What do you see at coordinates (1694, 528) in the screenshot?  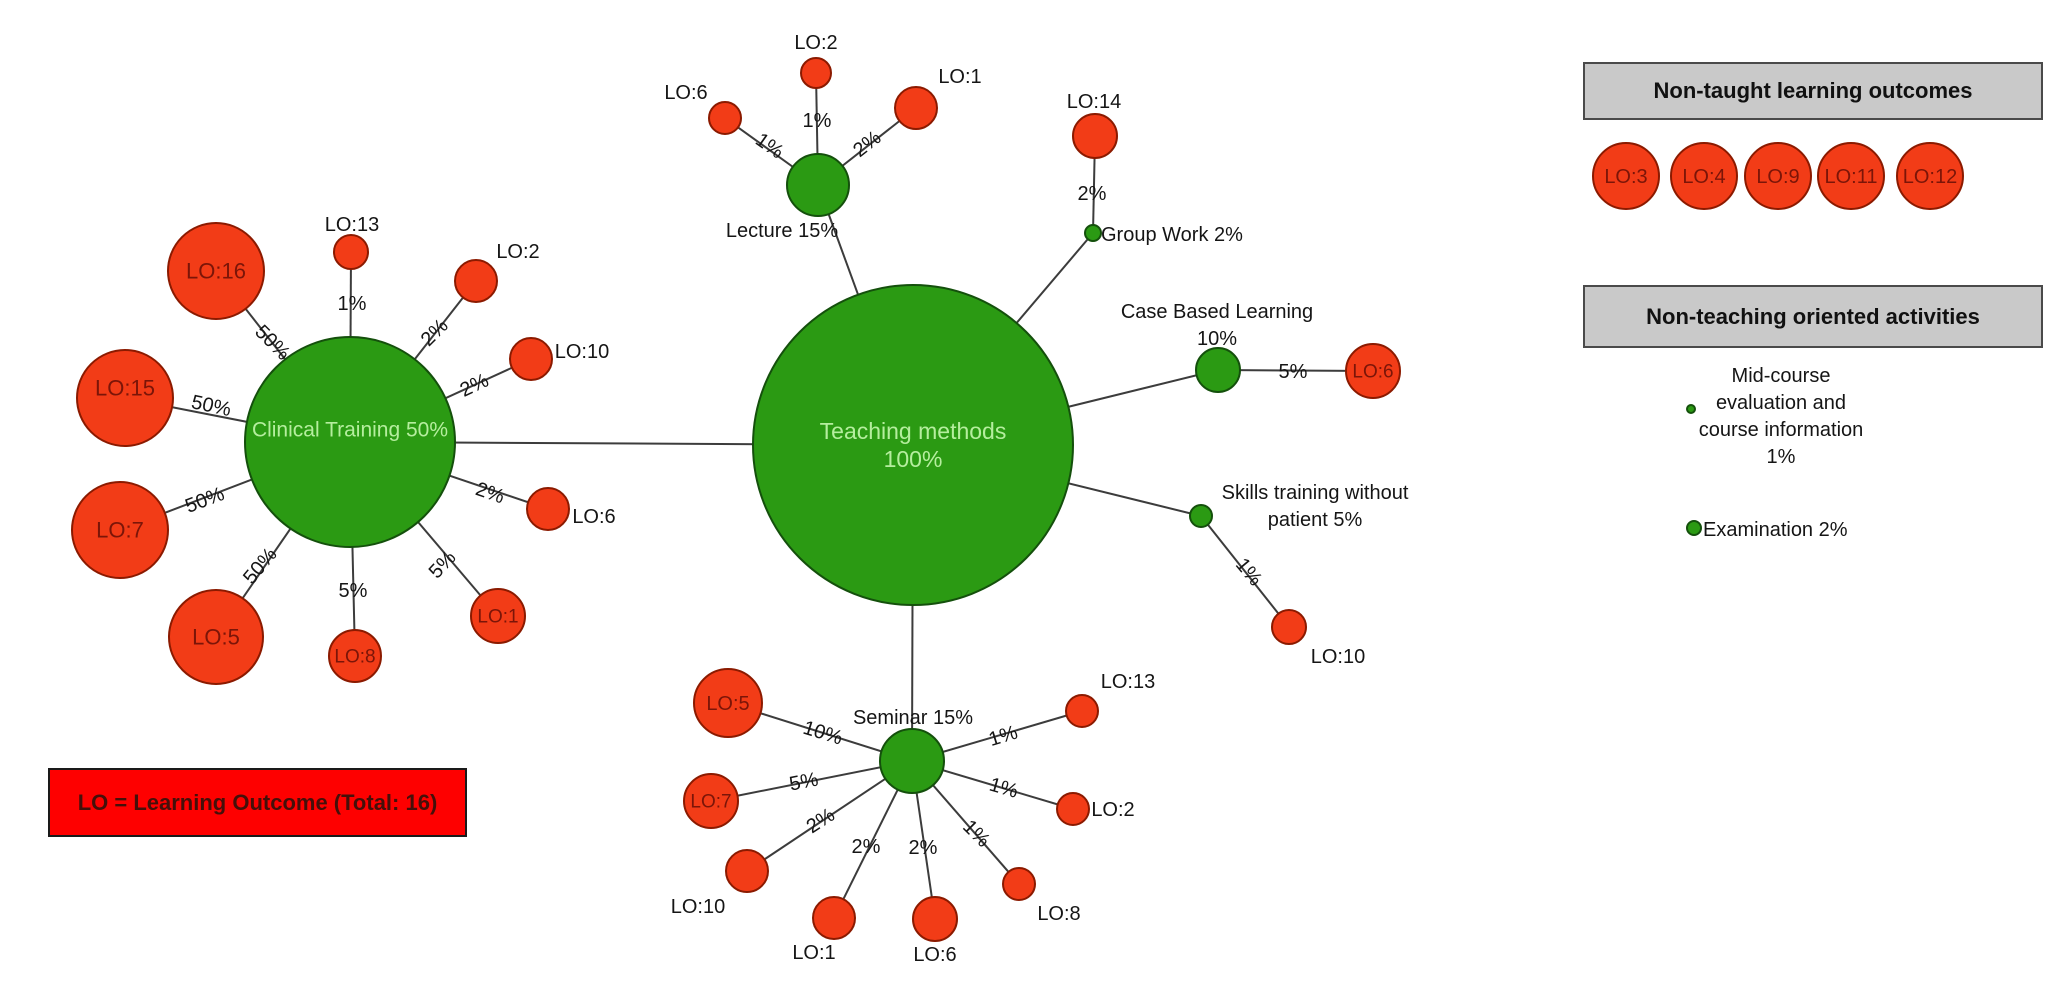 I see `node-exam` at bounding box center [1694, 528].